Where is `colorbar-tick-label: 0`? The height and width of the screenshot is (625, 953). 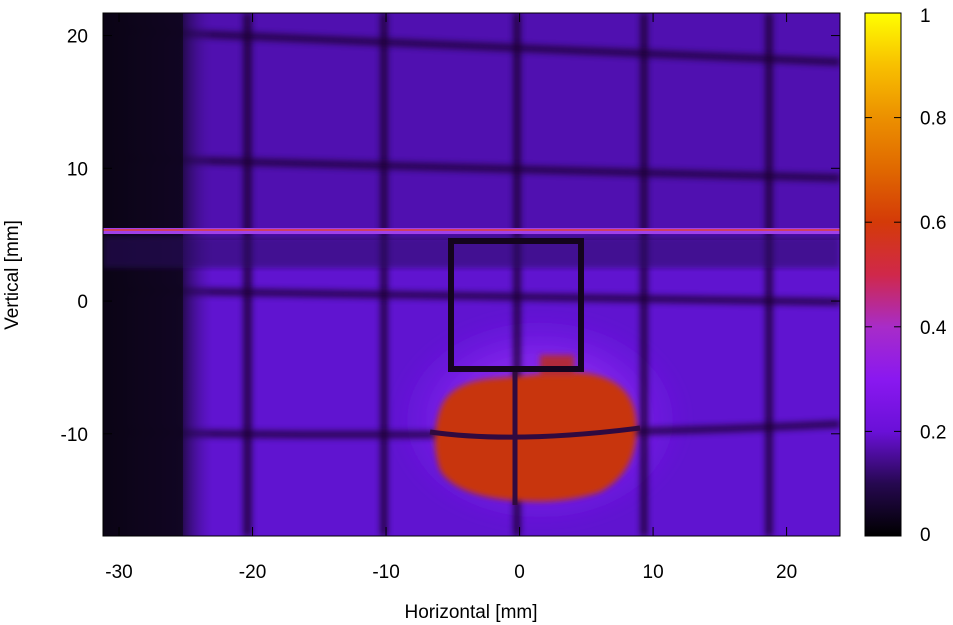 colorbar-tick-label: 0 is located at coordinates (925, 535).